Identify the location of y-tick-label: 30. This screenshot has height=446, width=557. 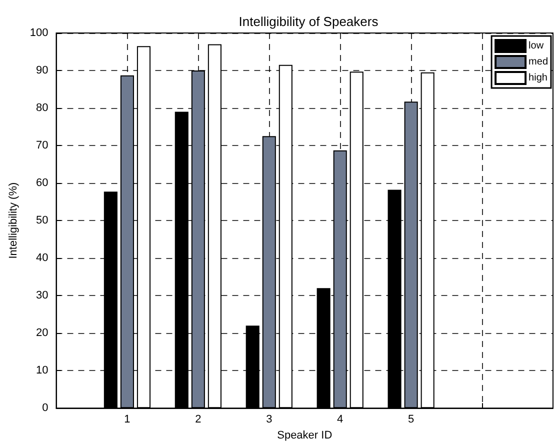
(42, 296).